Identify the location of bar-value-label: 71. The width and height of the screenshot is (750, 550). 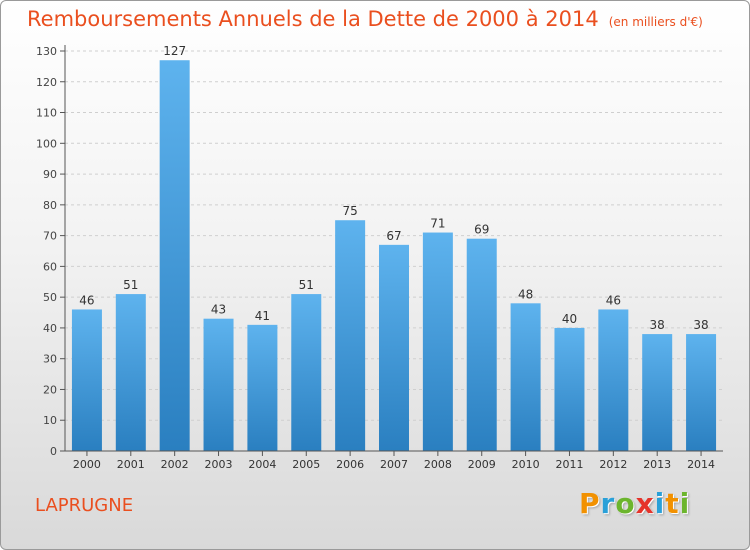
(437, 224).